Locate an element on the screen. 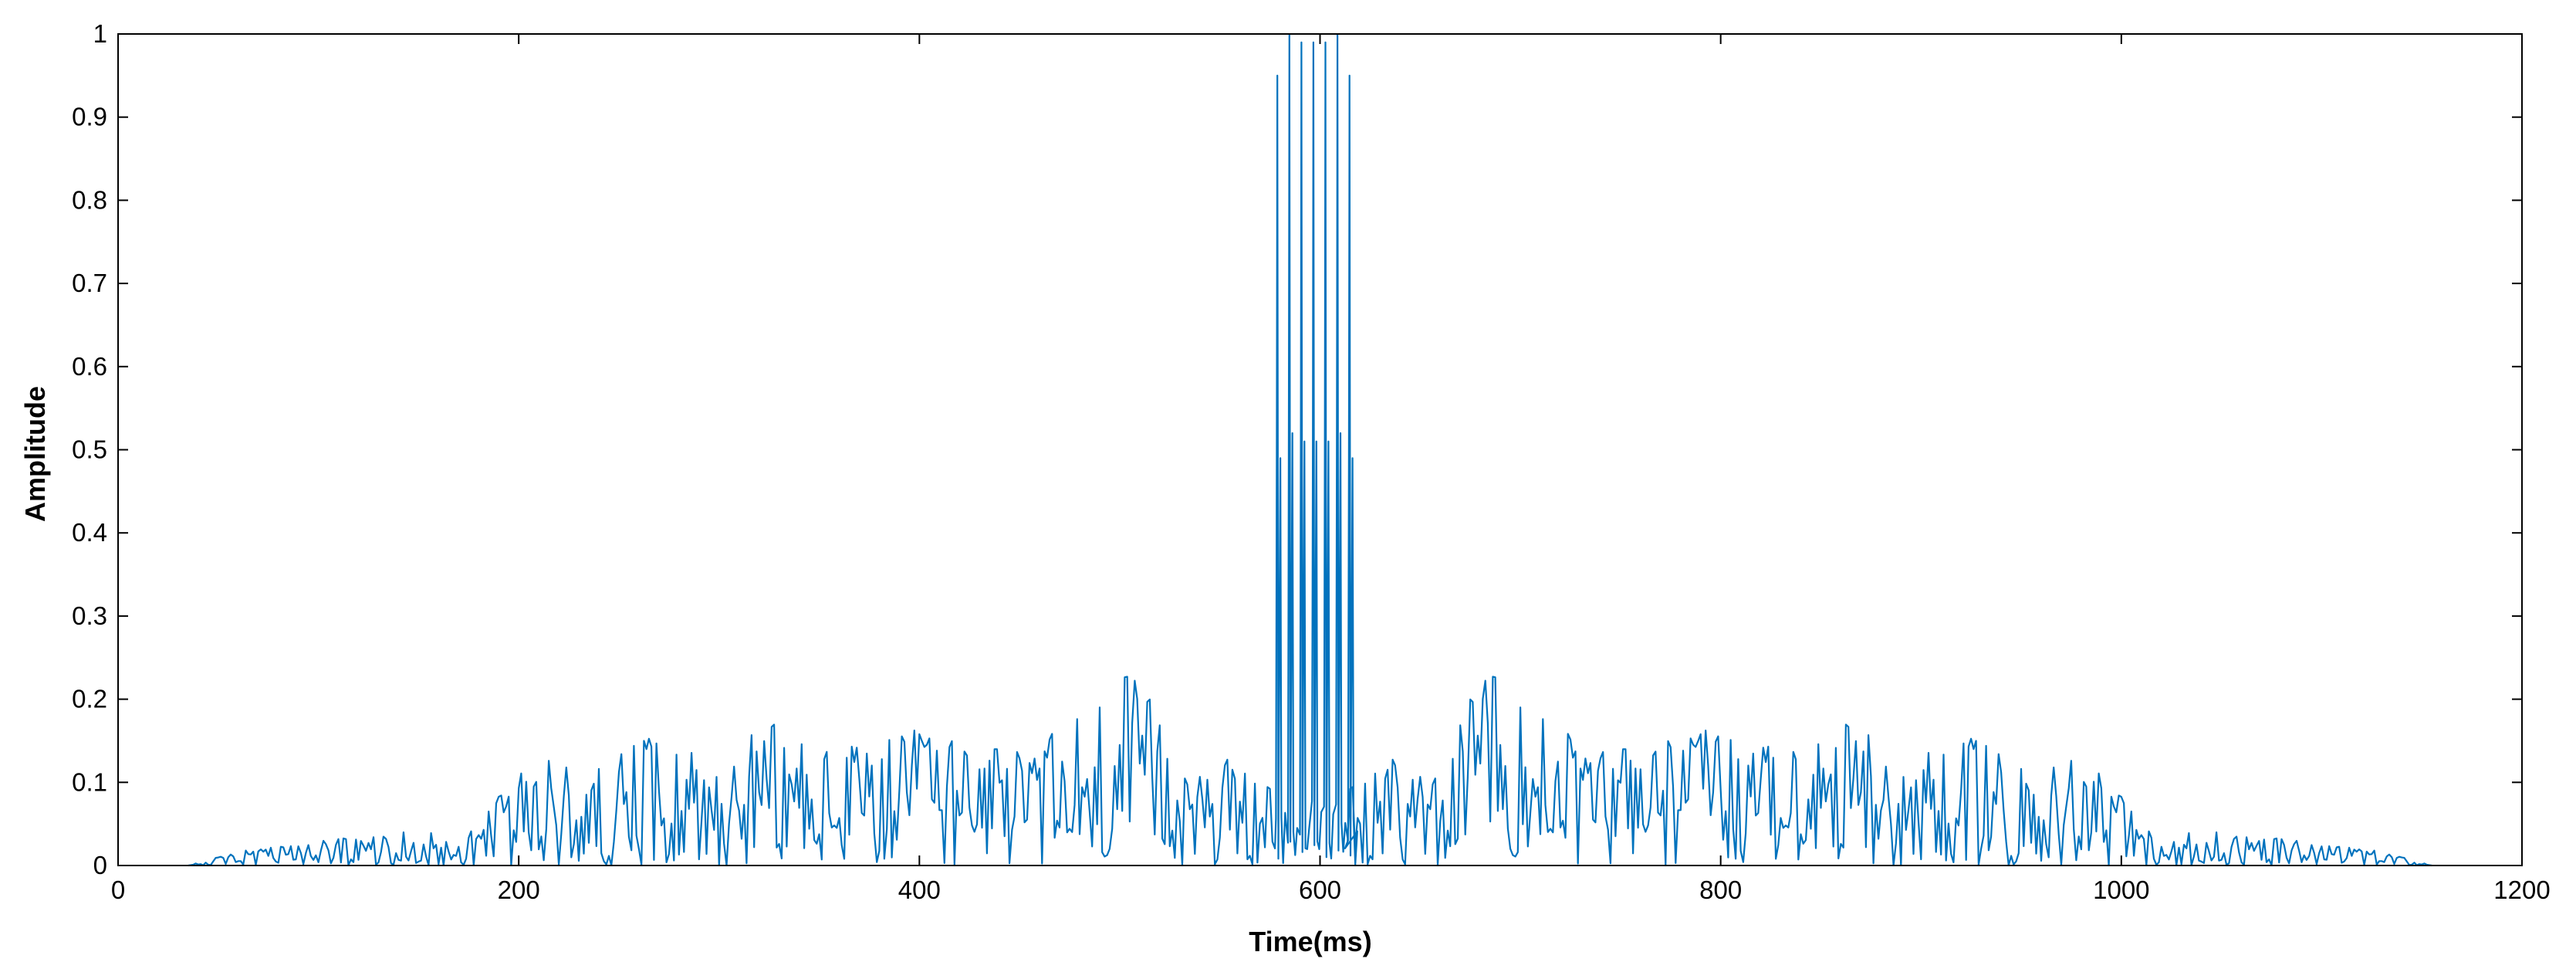 This screenshot has height=979, width=2576. y-tick-label: 0.3 is located at coordinates (89, 615).